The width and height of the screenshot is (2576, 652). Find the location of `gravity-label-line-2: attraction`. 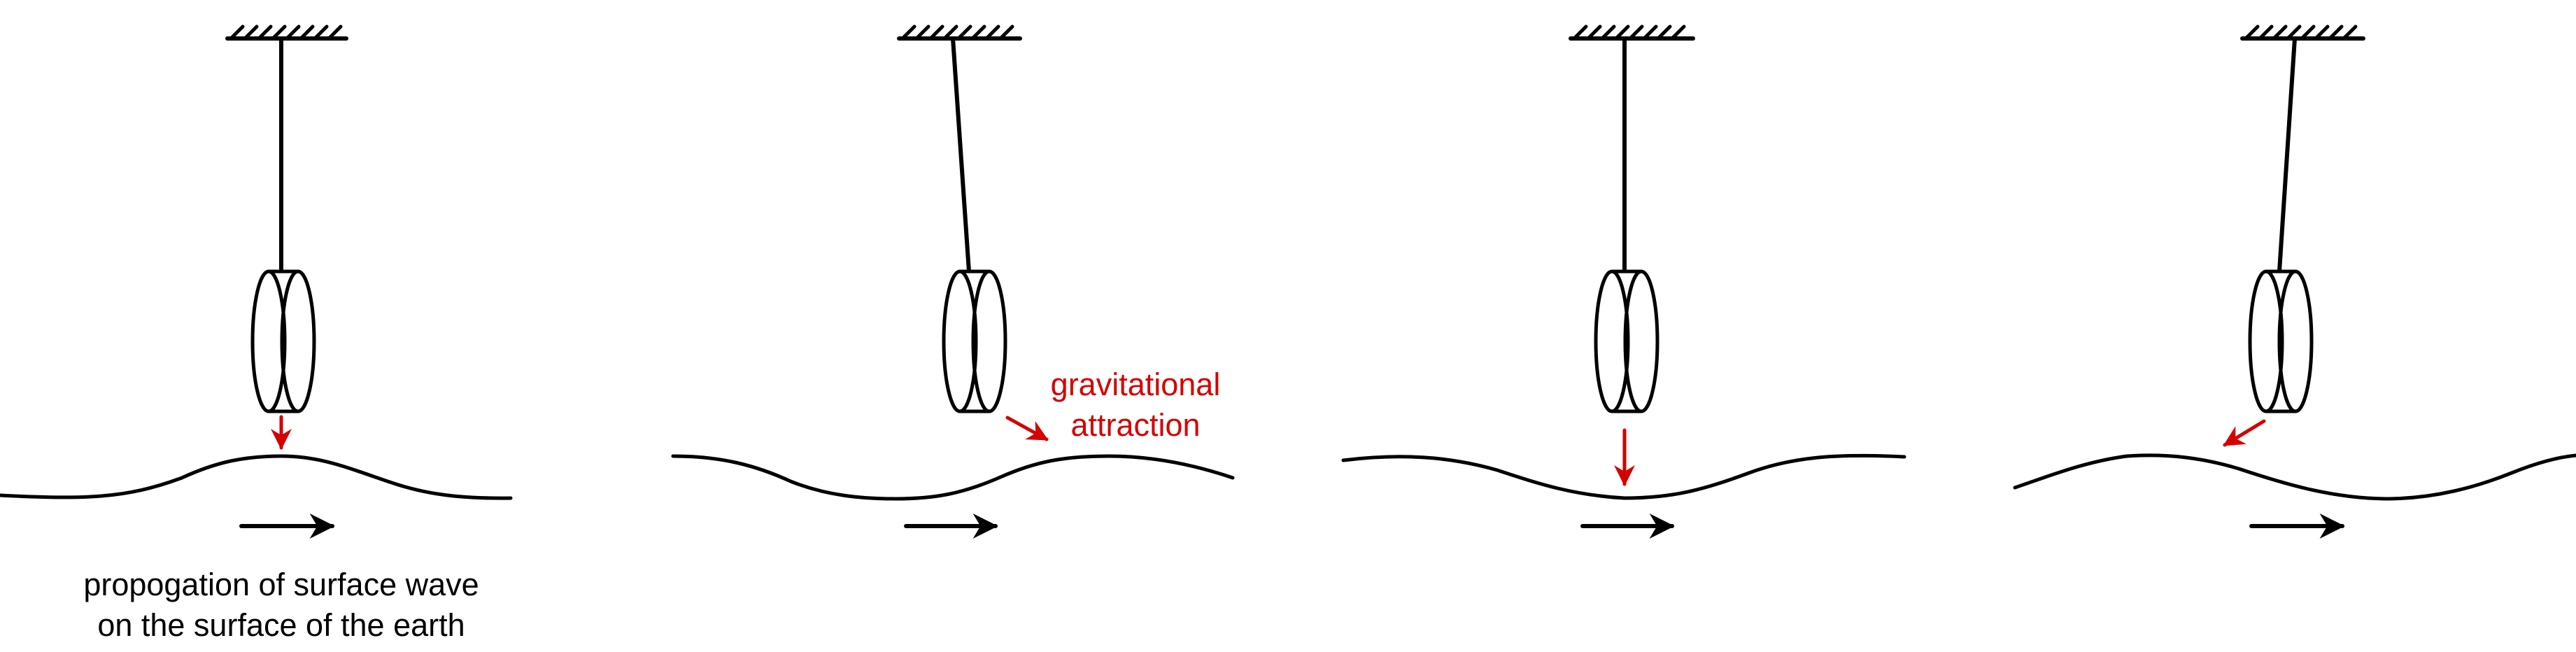

gravity-label-line-2: attraction is located at coordinates (1135, 425).